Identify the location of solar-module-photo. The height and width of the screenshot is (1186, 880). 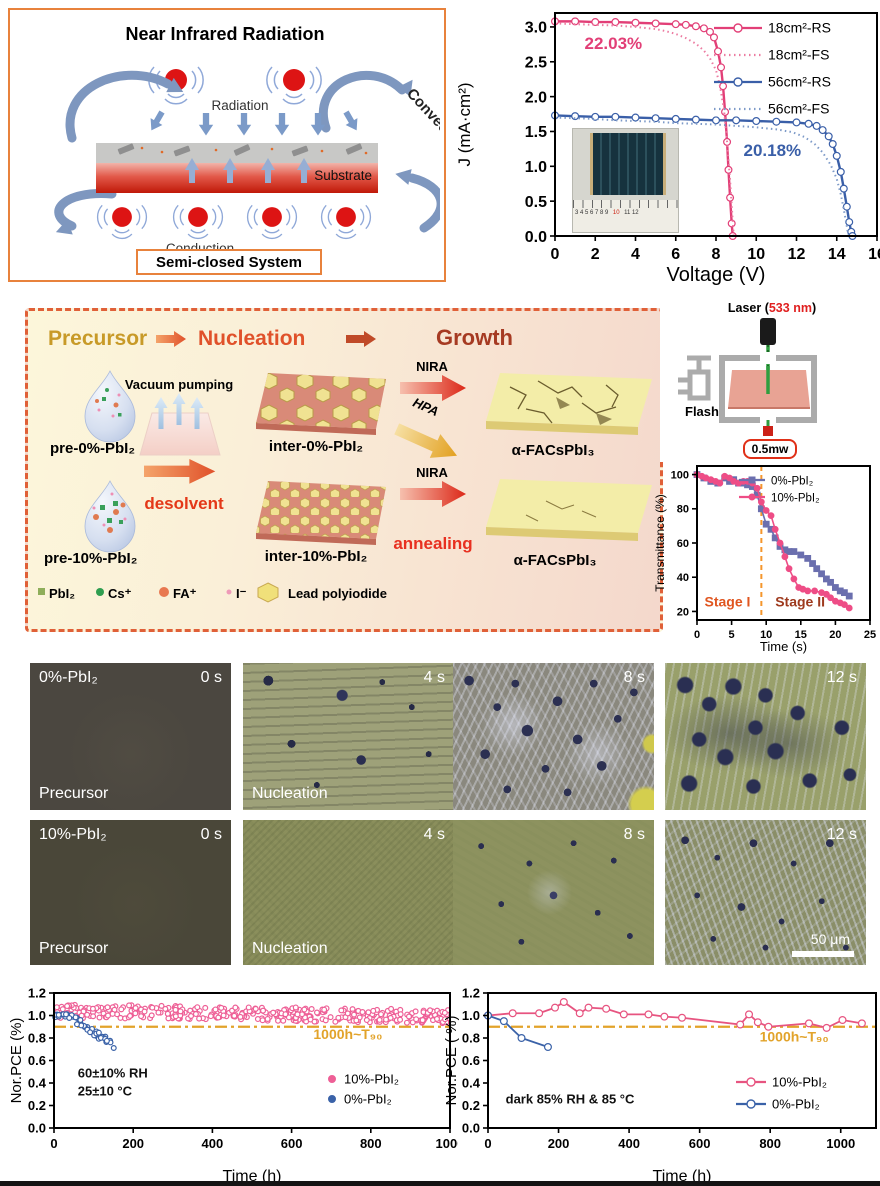
(628, 164).